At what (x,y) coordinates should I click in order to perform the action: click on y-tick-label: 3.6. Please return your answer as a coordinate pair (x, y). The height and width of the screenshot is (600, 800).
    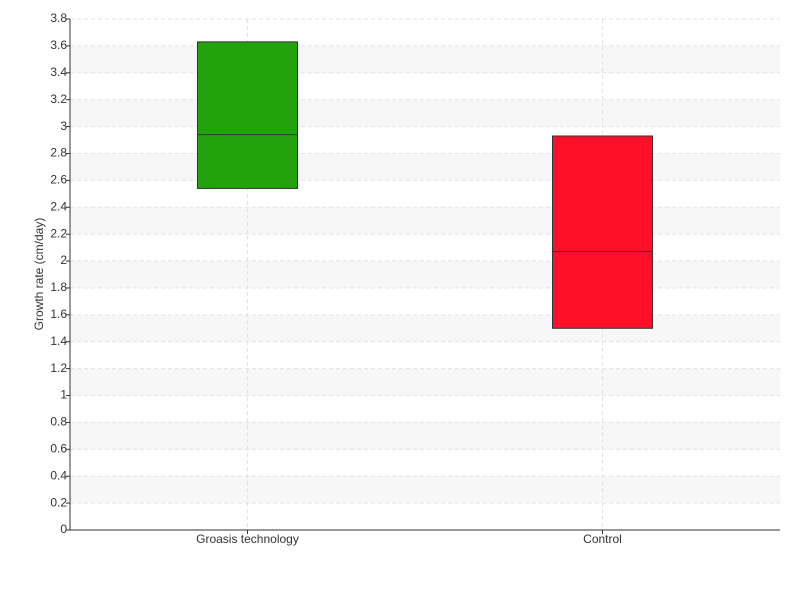
    Looking at the image, I should click on (58, 45).